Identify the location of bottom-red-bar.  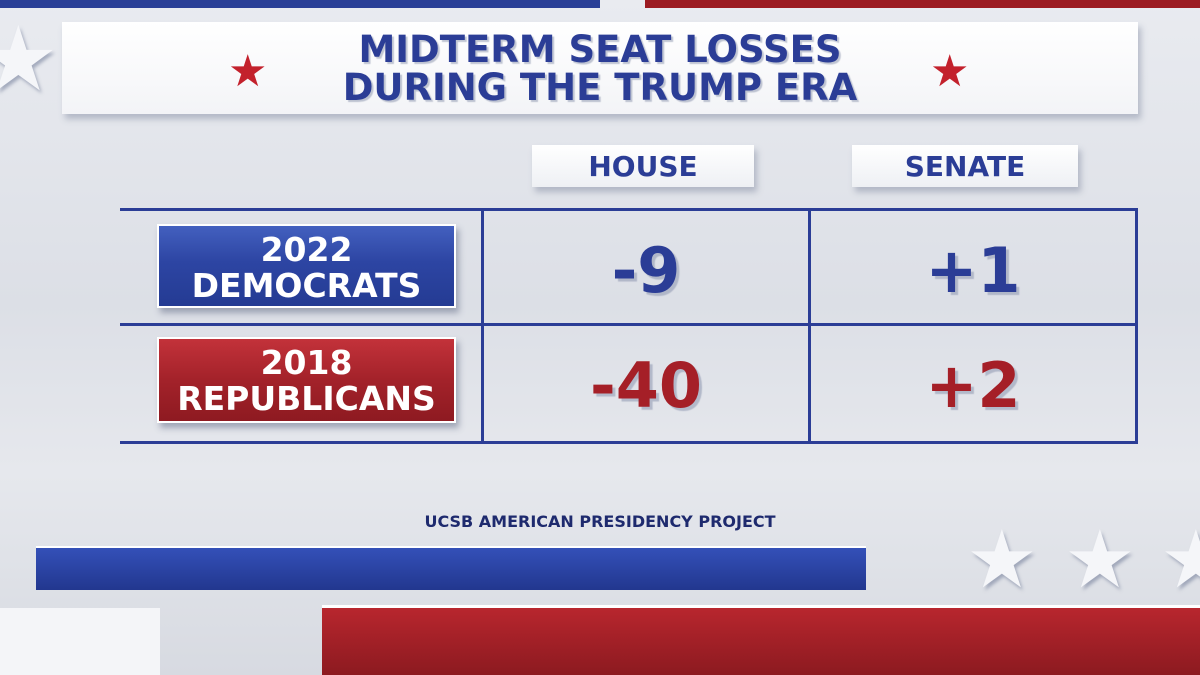
(761, 641).